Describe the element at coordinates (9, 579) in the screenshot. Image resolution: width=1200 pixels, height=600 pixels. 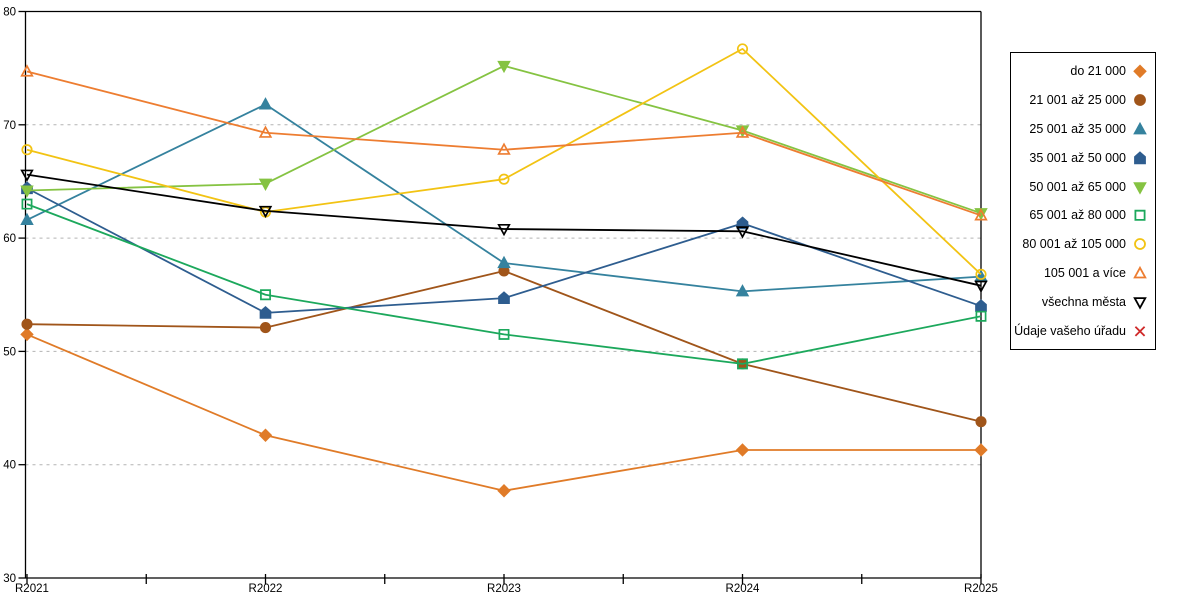
I see `y-tick-label: 30` at that location.